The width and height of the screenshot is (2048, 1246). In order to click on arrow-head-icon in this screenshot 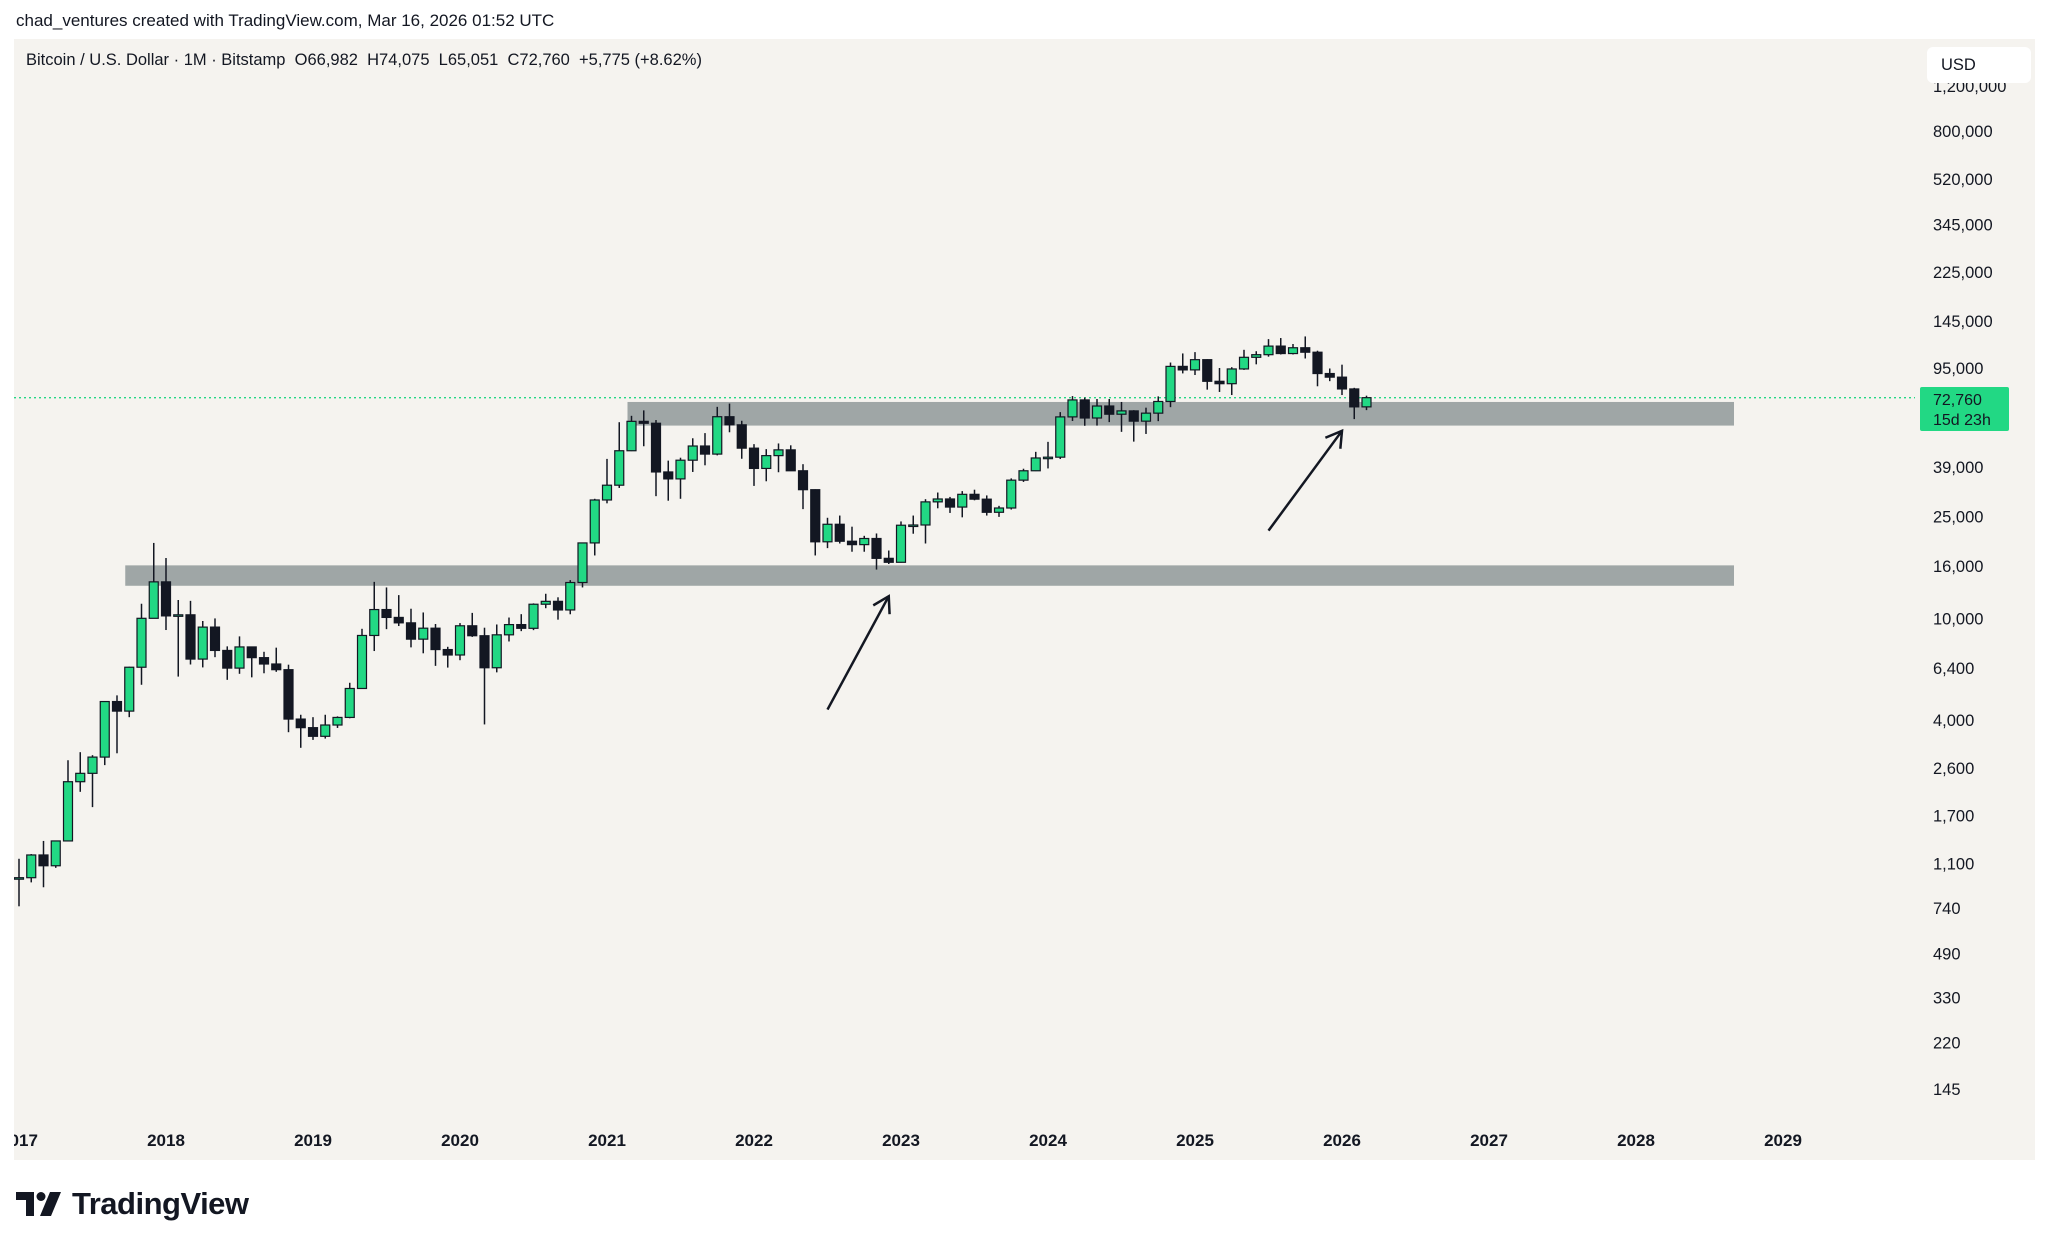, I will do `click(881, 604)`.